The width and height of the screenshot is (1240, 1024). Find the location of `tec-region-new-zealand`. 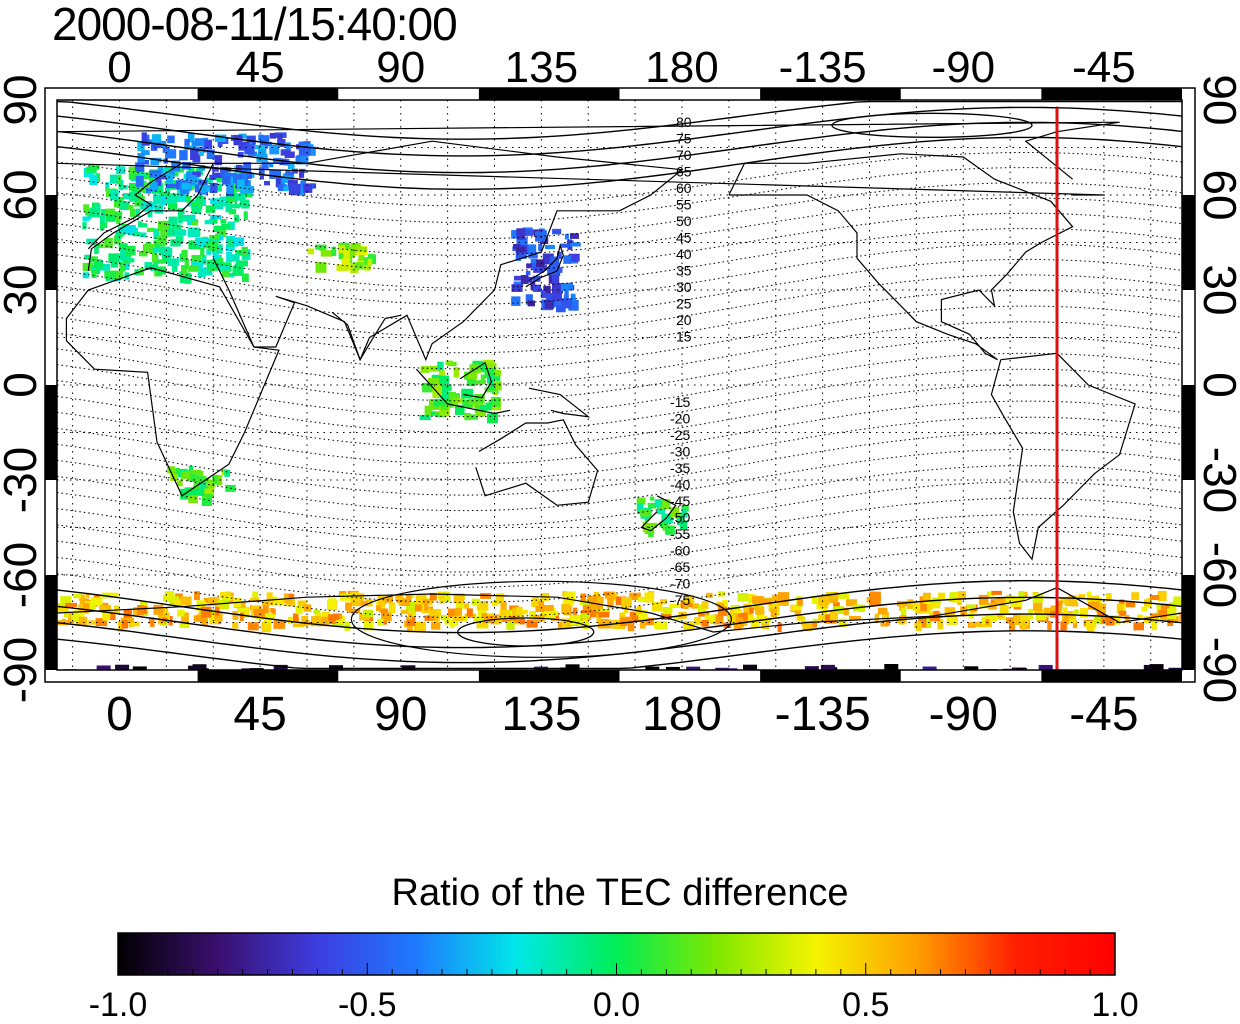

tec-region-new-zealand is located at coordinates (662, 517).